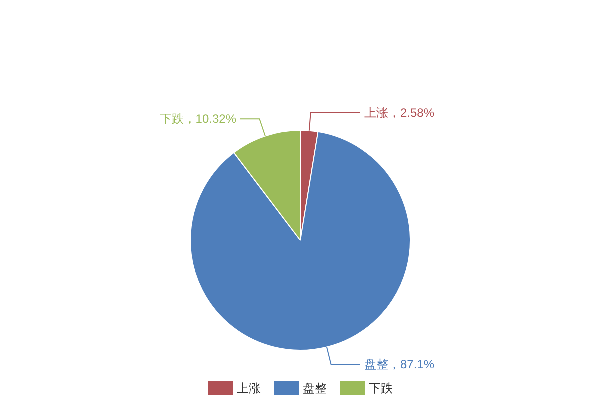 The image size is (600, 400). Describe the element at coordinates (399, 113) in the screenshot. I see `data-label: 上涨，2.58%` at that location.